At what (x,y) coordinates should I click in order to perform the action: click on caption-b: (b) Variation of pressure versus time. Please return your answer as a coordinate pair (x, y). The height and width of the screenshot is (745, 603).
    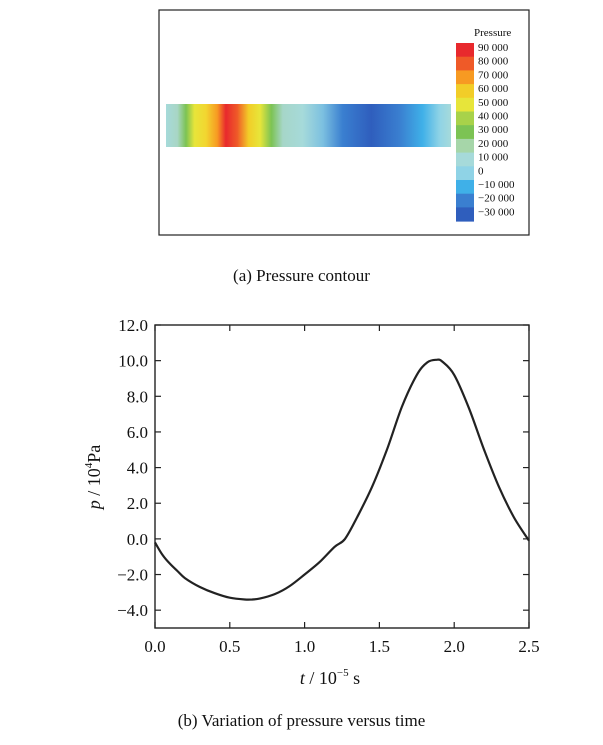
    Looking at the image, I should click on (301, 720).